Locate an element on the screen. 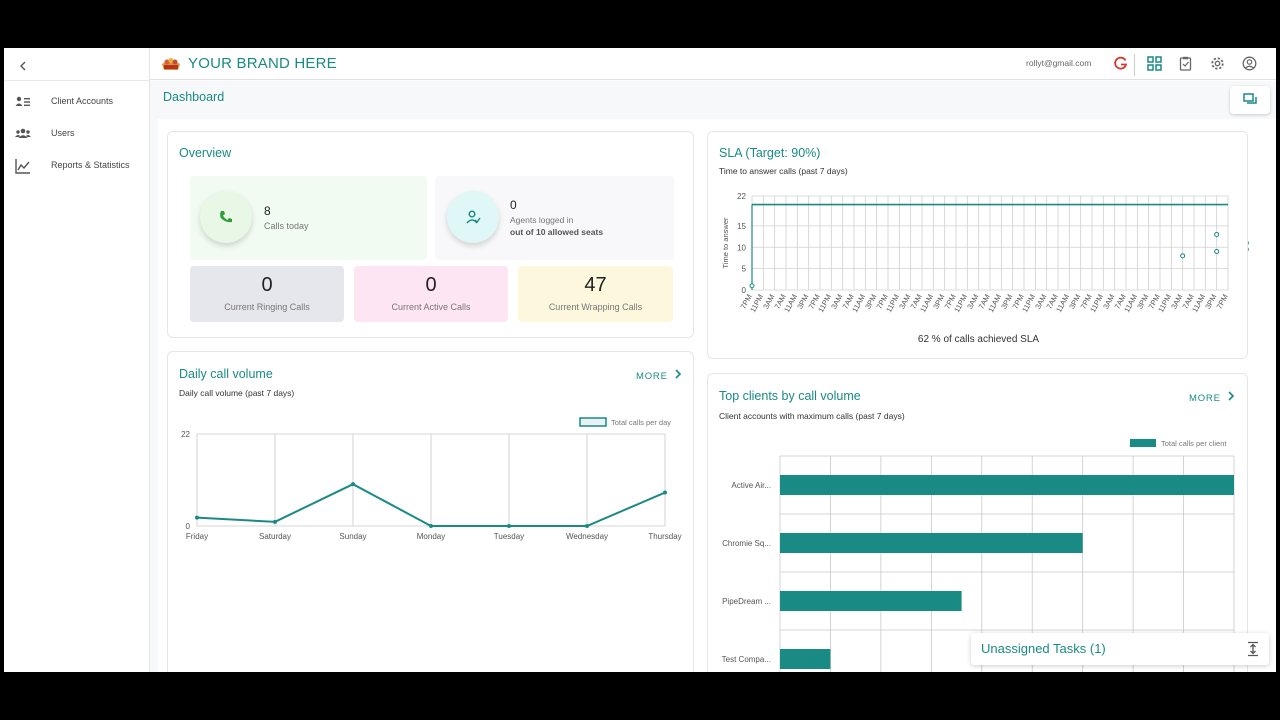  daily-x-tick: Monday is located at coordinates (431, 536).